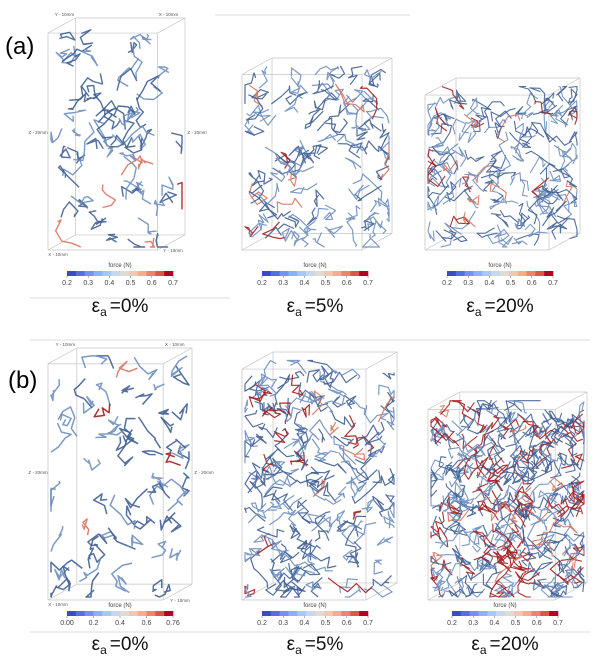 This screenshot has height=659, width=595. Describe the element at coordinates (180, 600) in the screenshot. I see `axis-label: Y - 10mm` at that location.